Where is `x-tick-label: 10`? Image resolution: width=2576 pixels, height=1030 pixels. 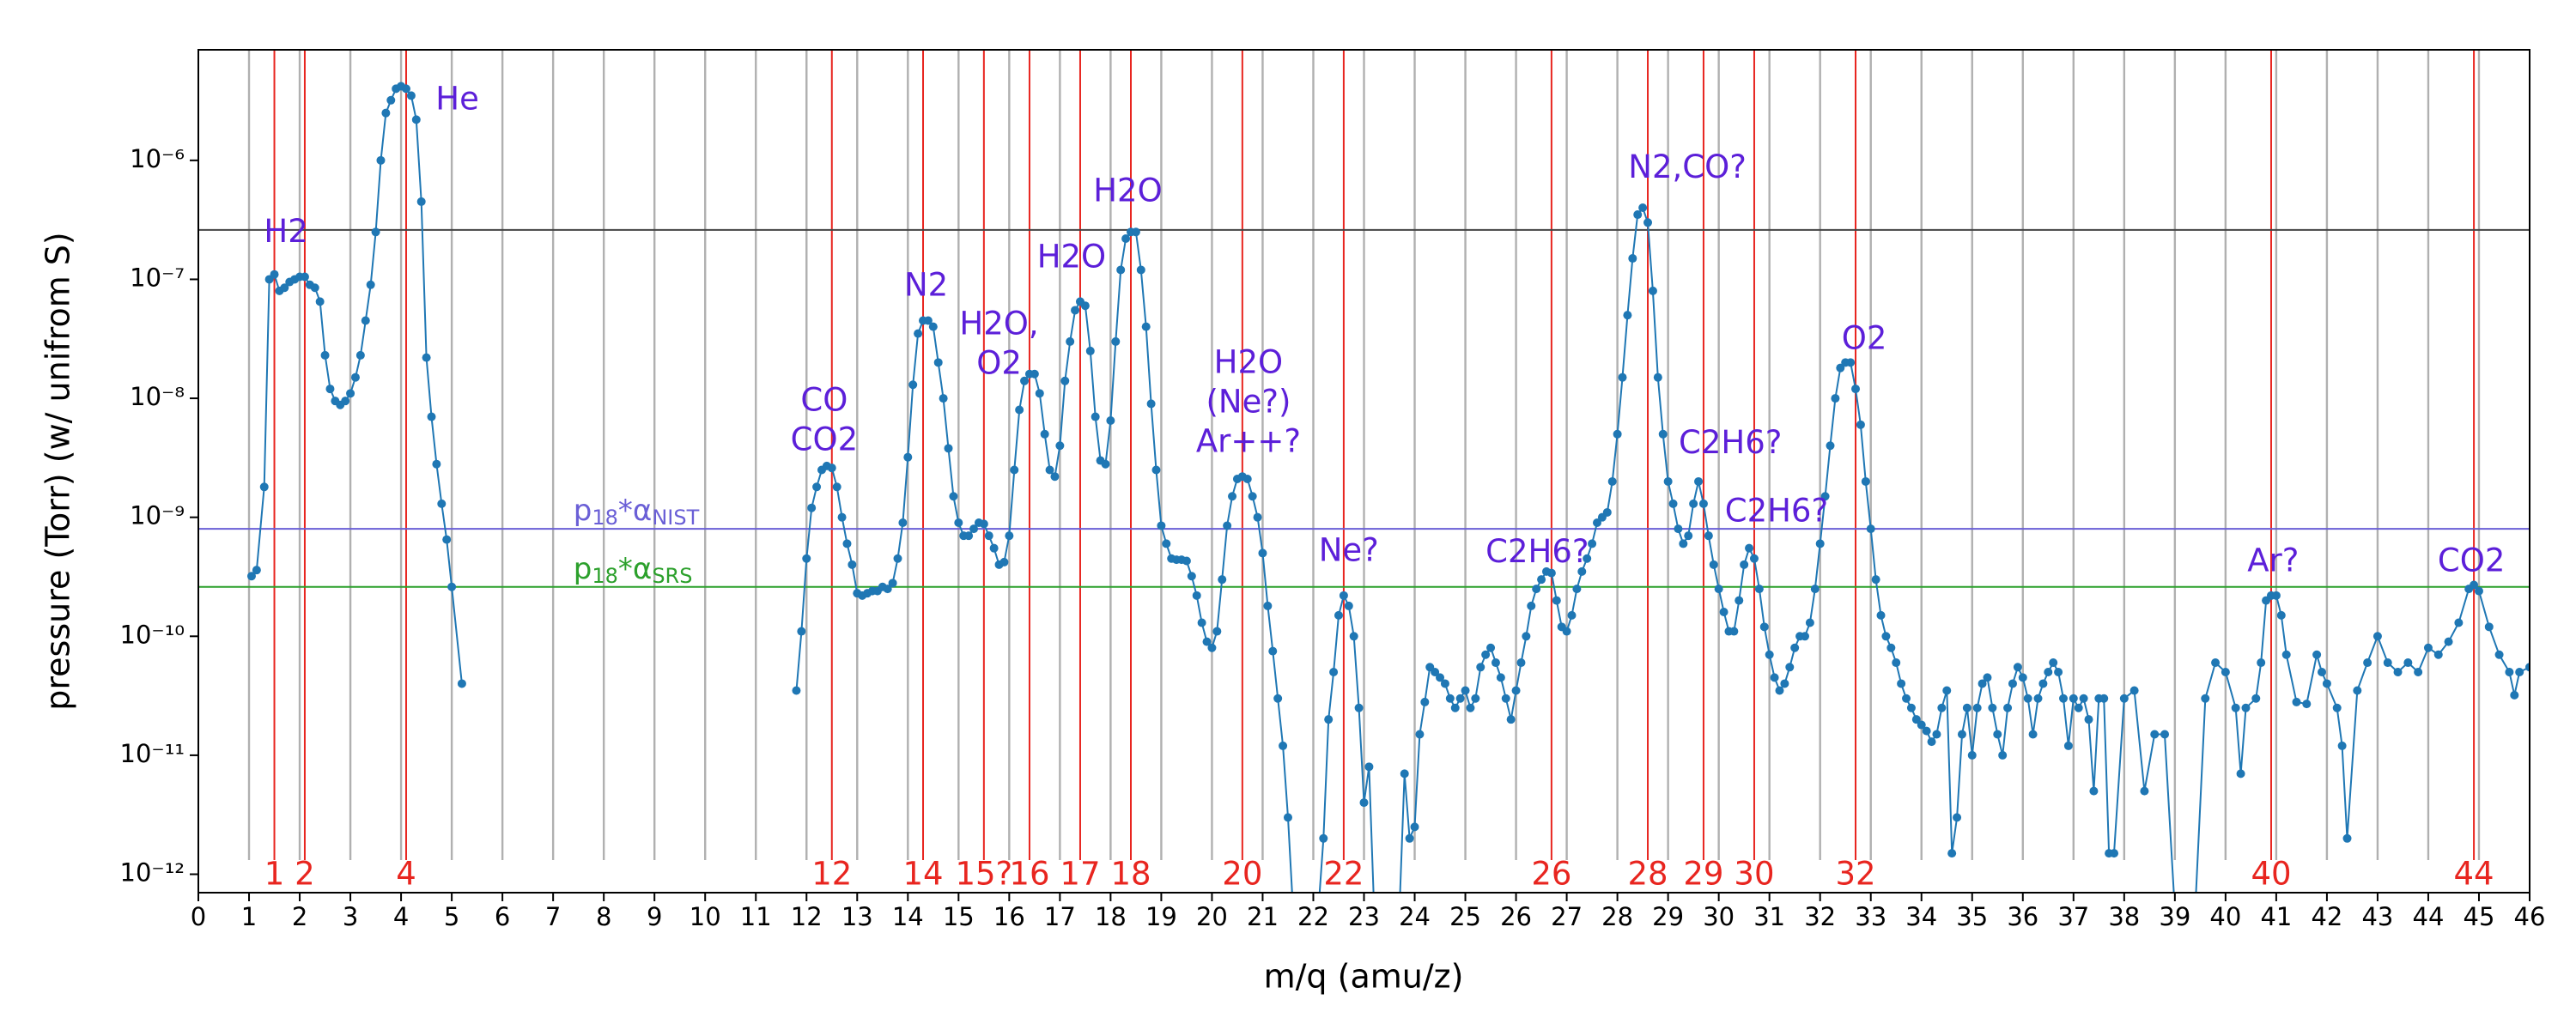
x-tick-label: 10 is located at coordinates (705, 916).